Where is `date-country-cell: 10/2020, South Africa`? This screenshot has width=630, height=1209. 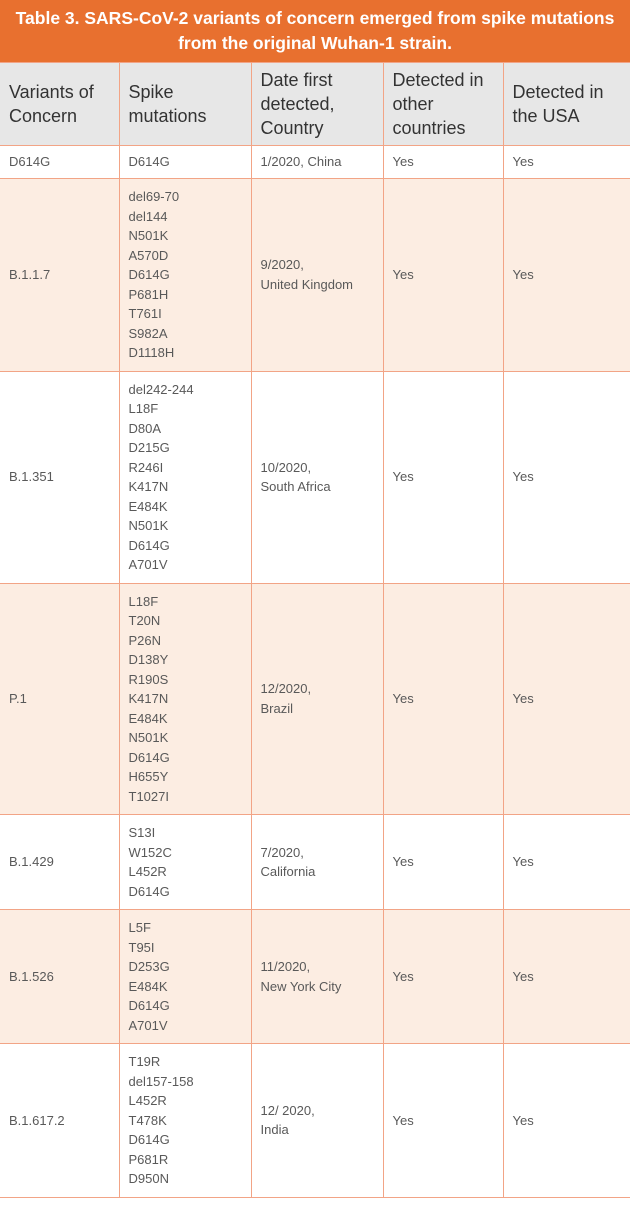
date-country-cell: 10/2020, South Africa is located at coordinates (317, 477).